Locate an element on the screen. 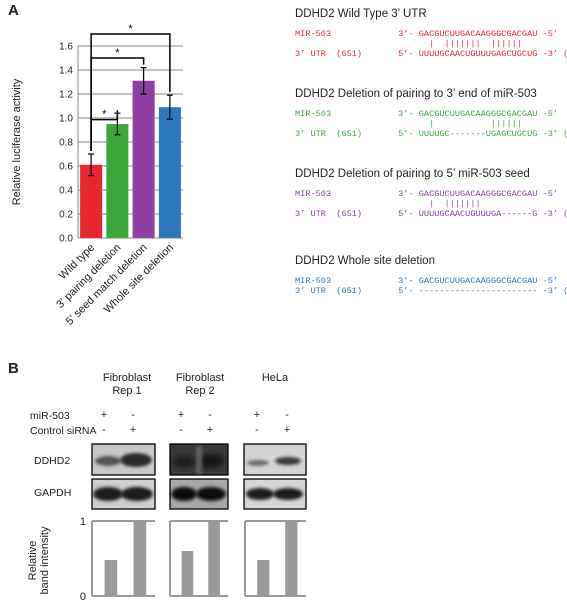 Image resolution: width=567 pixels, height=600 pixels. blot-column-title-fibroblast-rep1: Fibroblast Rep 1 is located at coordinates (127, 385).